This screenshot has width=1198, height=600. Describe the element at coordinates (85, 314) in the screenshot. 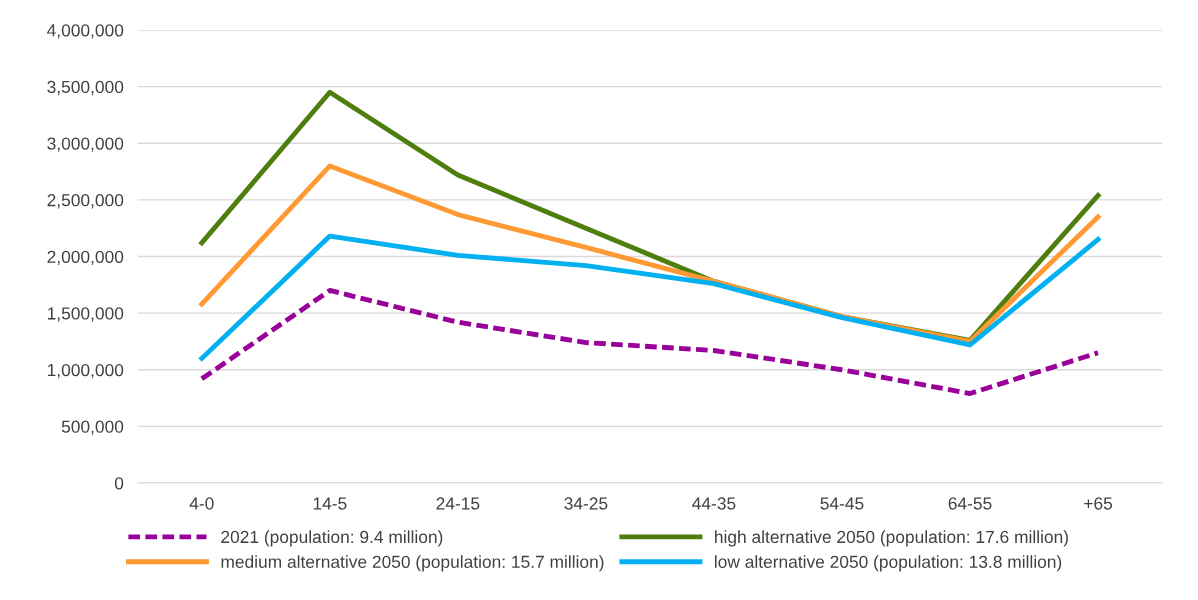

I see `y-tick-label: 1,500,000` at that location.